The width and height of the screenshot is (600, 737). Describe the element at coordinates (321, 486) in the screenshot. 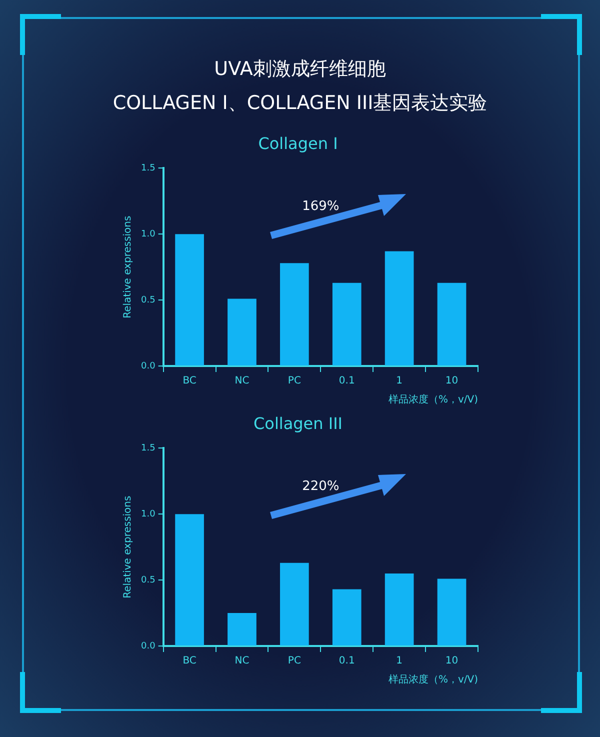

I see `annotation: 220%` at that location.